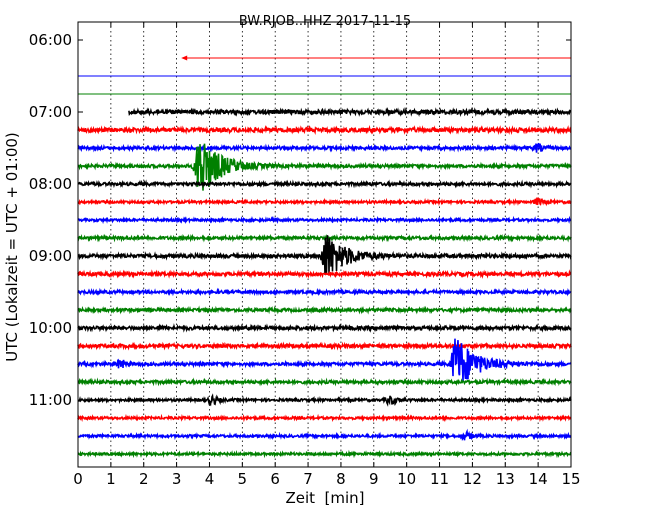  What do you see at coordinates (406, 479) in the screenshot?
I see `x-tick-label: 10` at bounding box center [406, 479].